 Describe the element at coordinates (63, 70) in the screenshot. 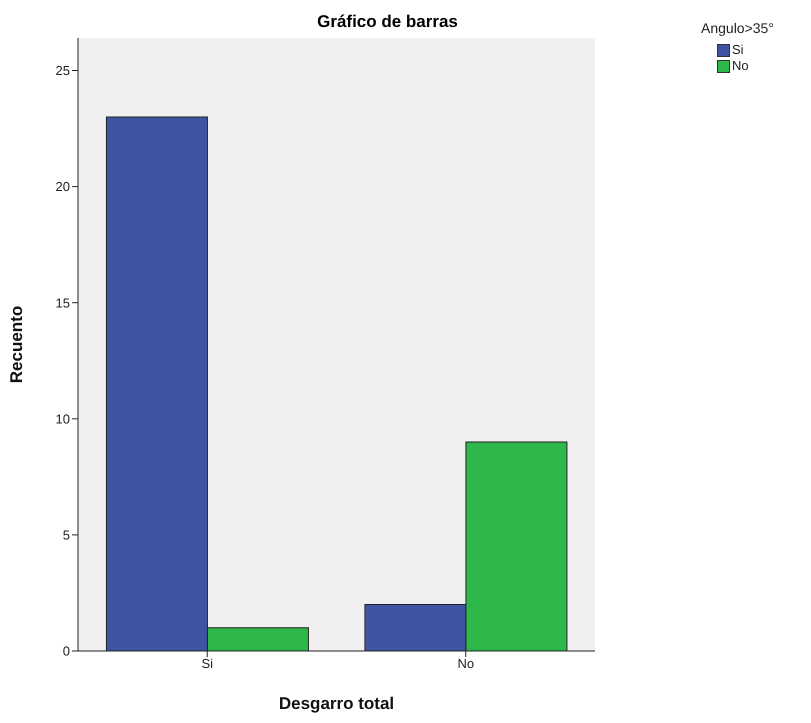

I see `y-tick-label: 25` at that location.